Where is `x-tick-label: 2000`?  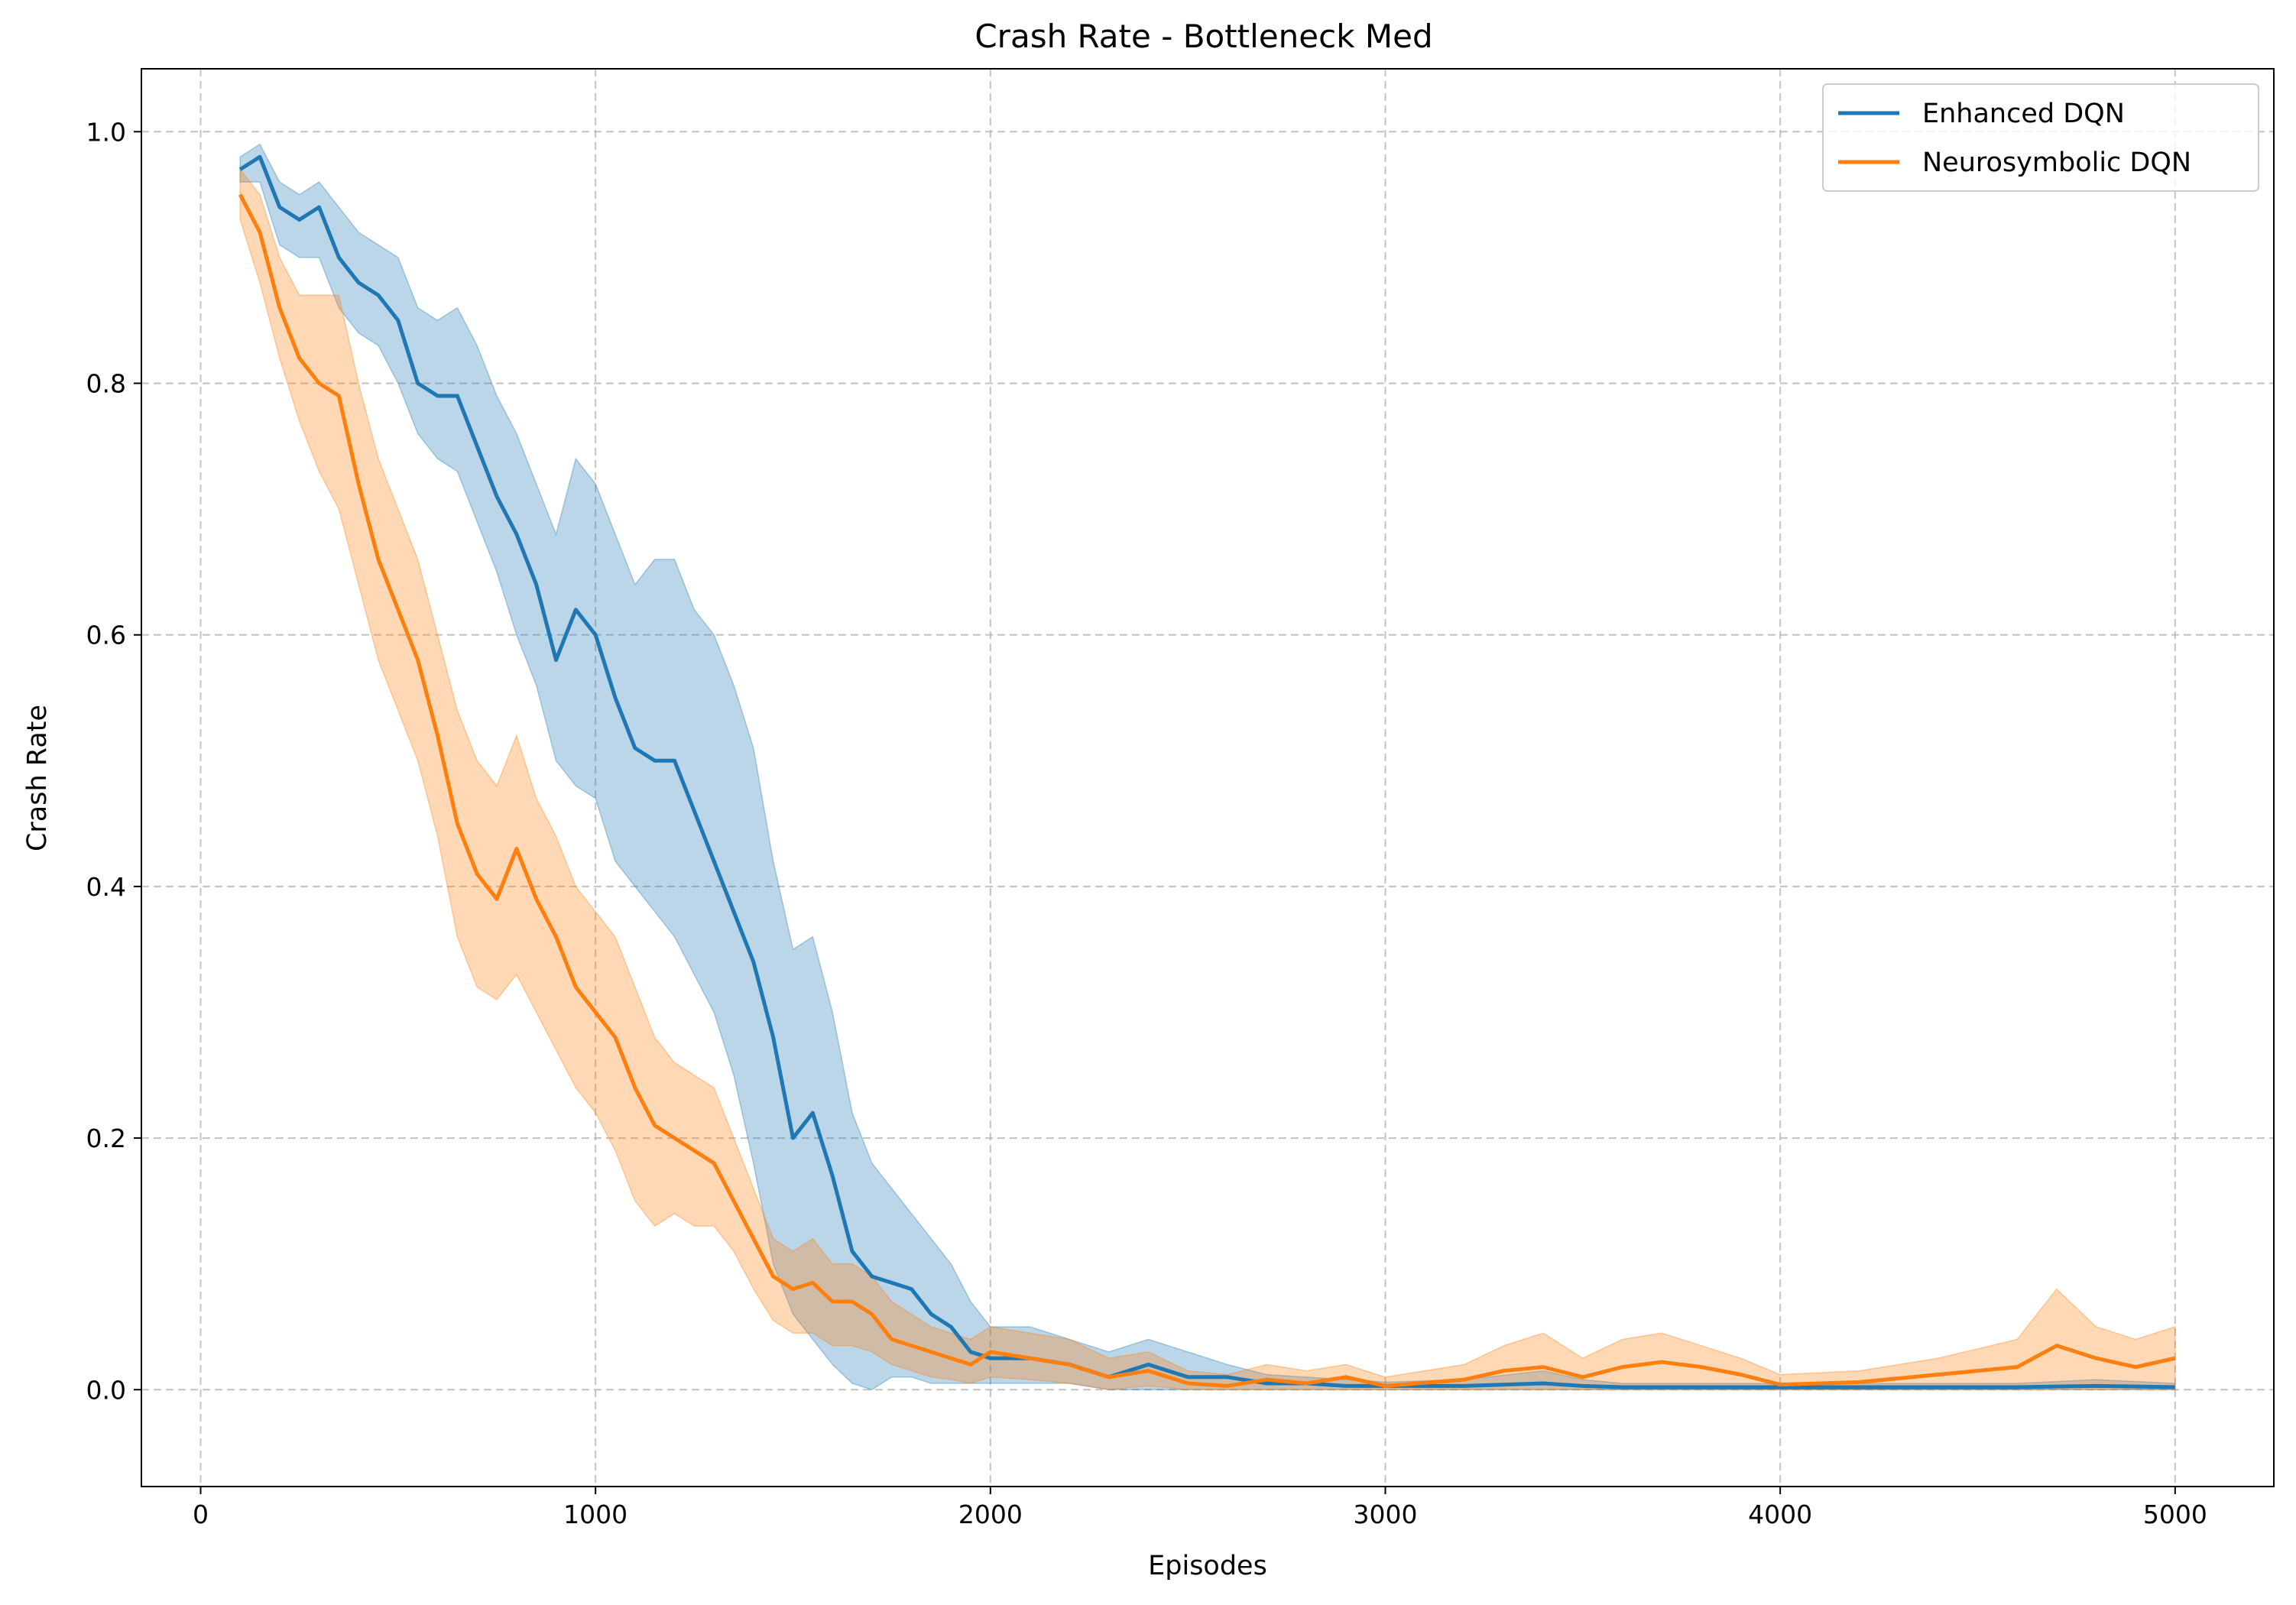
x-tick-label: 2000 is located at coordinates (990, 1514).